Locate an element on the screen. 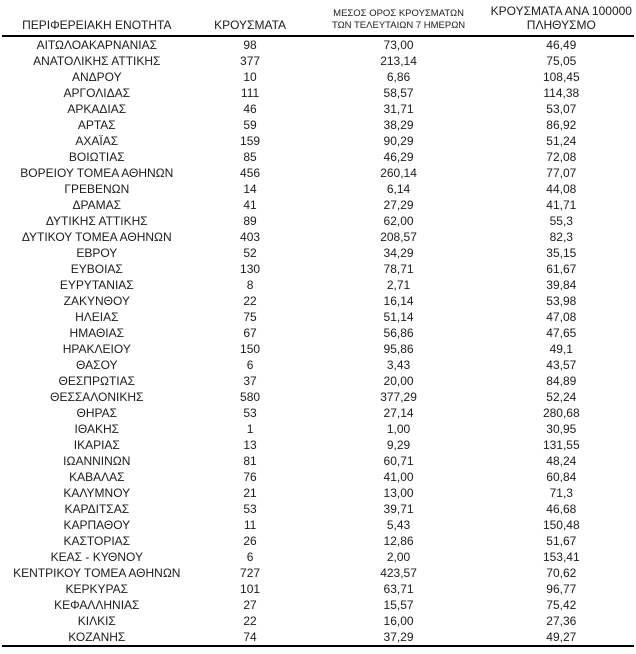 The height and width of the screenshot is (654, 636). per100k-cell: 153,41 is located at coordinates (561, 557).